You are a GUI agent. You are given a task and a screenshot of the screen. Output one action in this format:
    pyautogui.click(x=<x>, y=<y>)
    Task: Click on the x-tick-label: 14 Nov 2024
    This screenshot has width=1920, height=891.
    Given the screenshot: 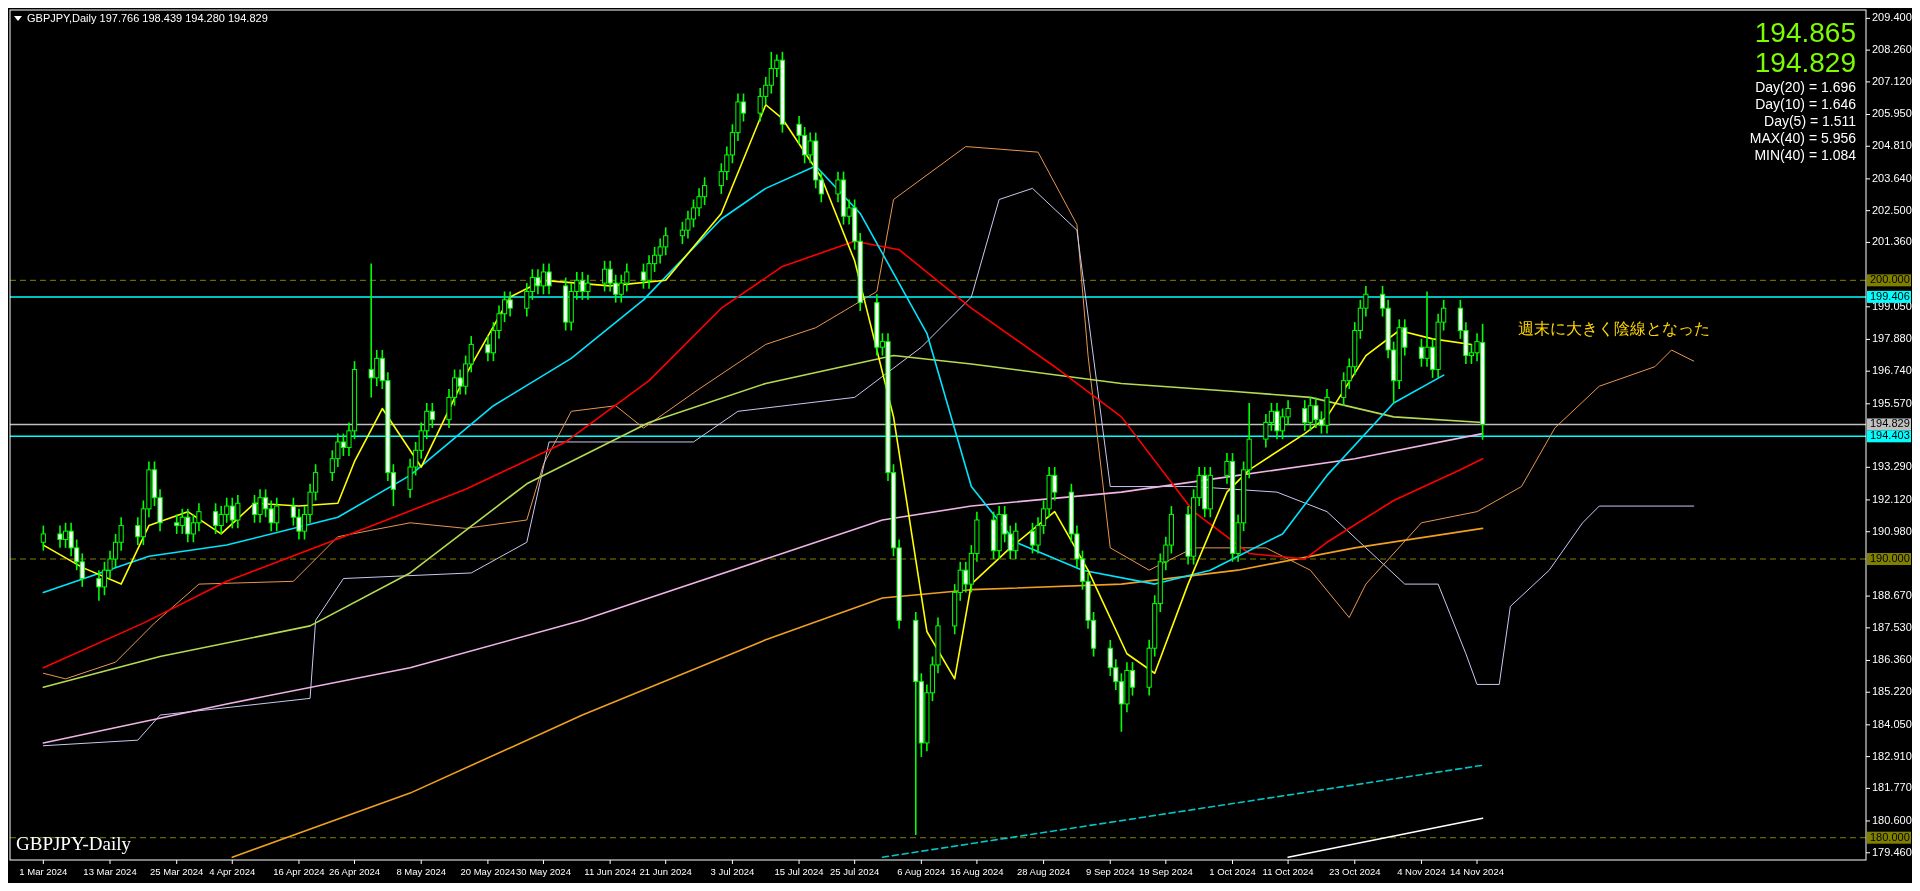 What is the action you would take?
    pyautogui.click(x=1477, y=871)
    